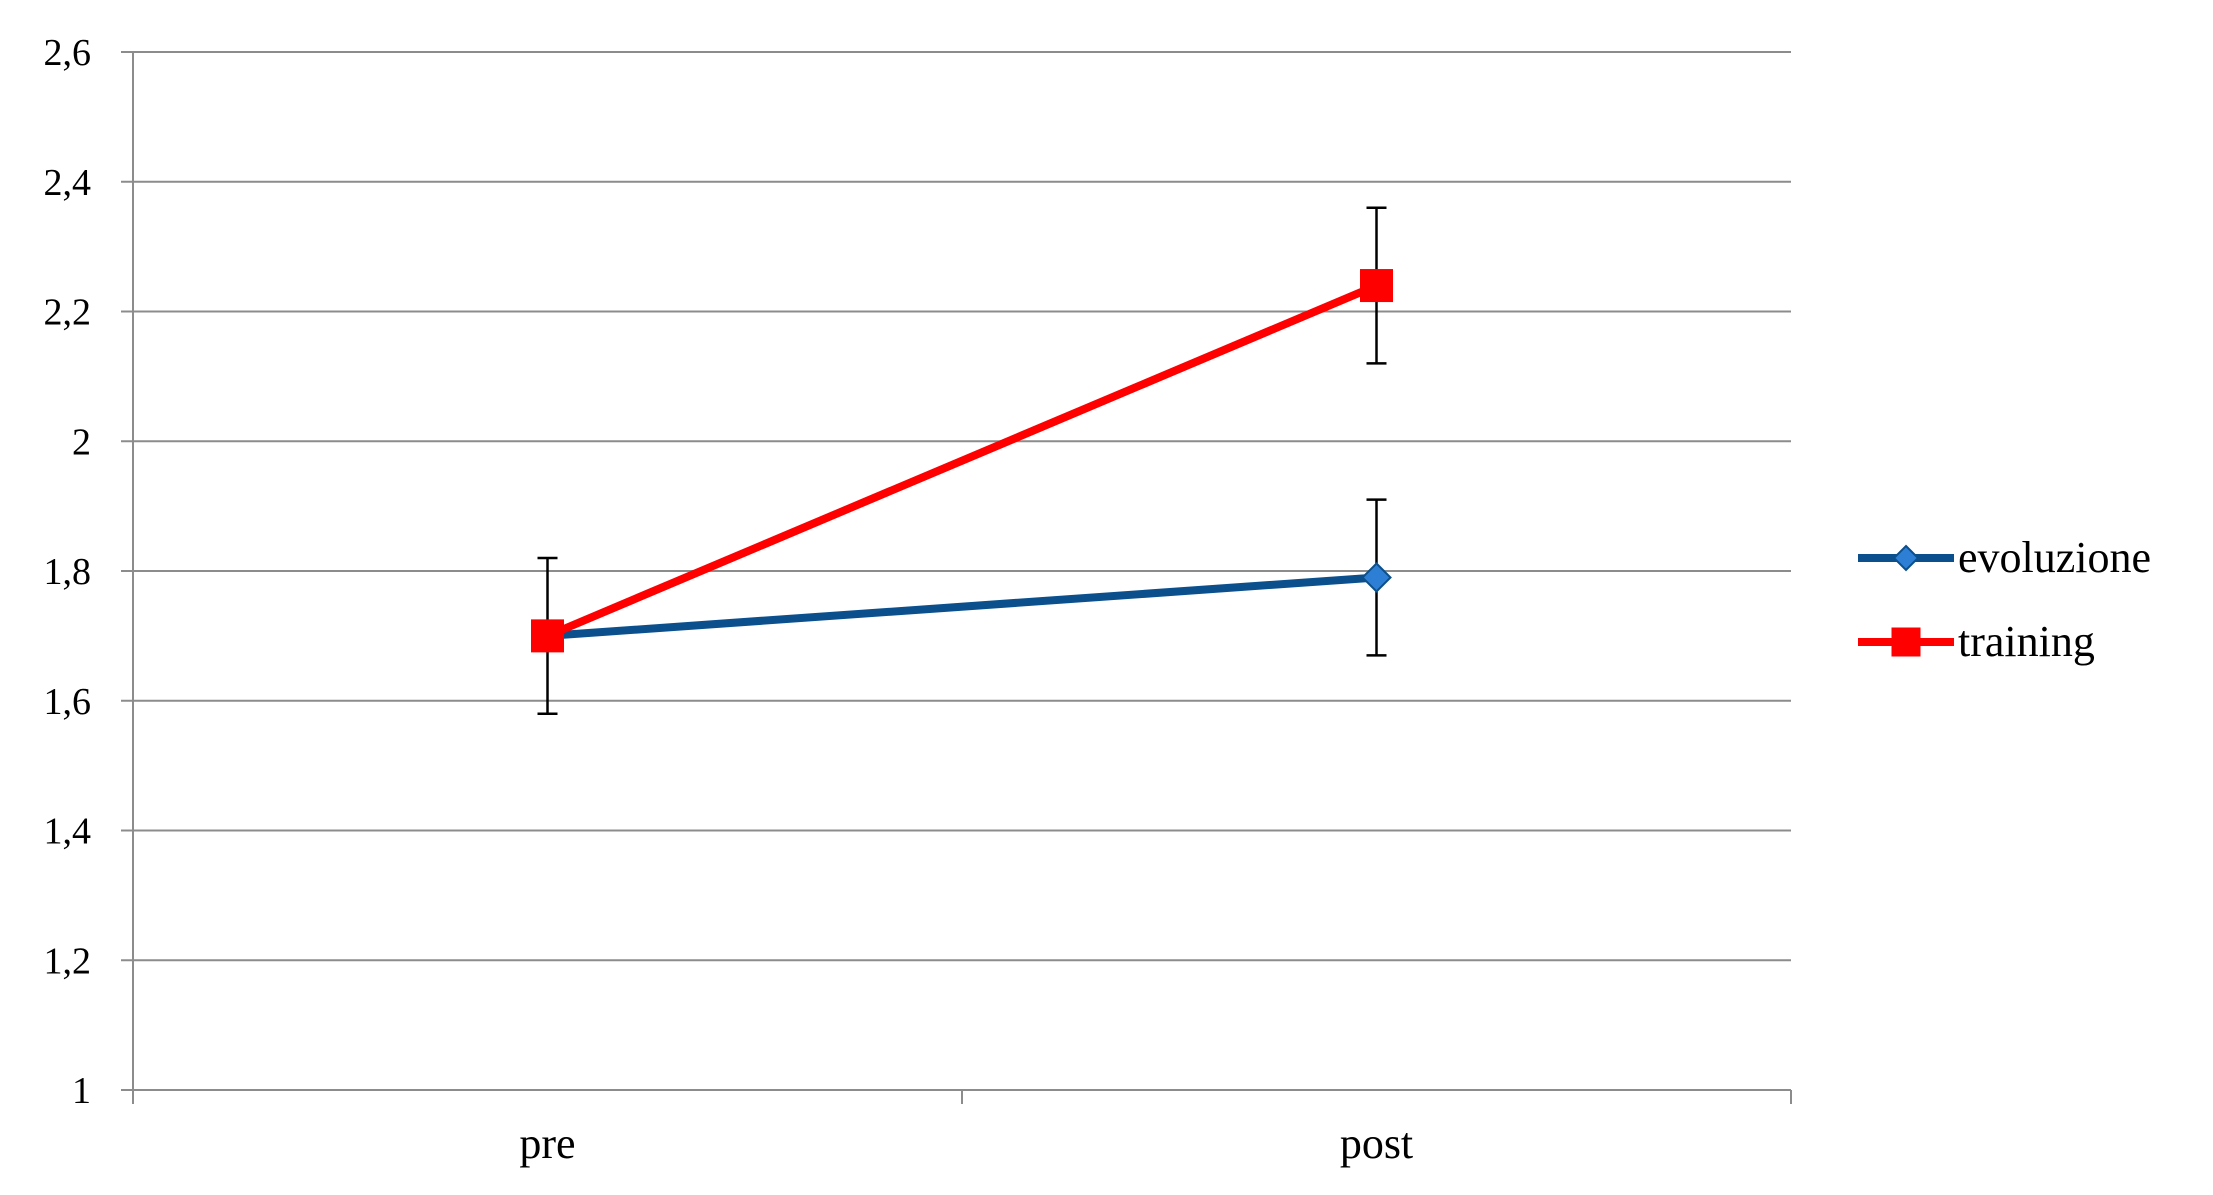 This screenshot has height=1195, width=2213. I want to click on legend-item-evoluzione: evoluzione, so click(2004, 557).